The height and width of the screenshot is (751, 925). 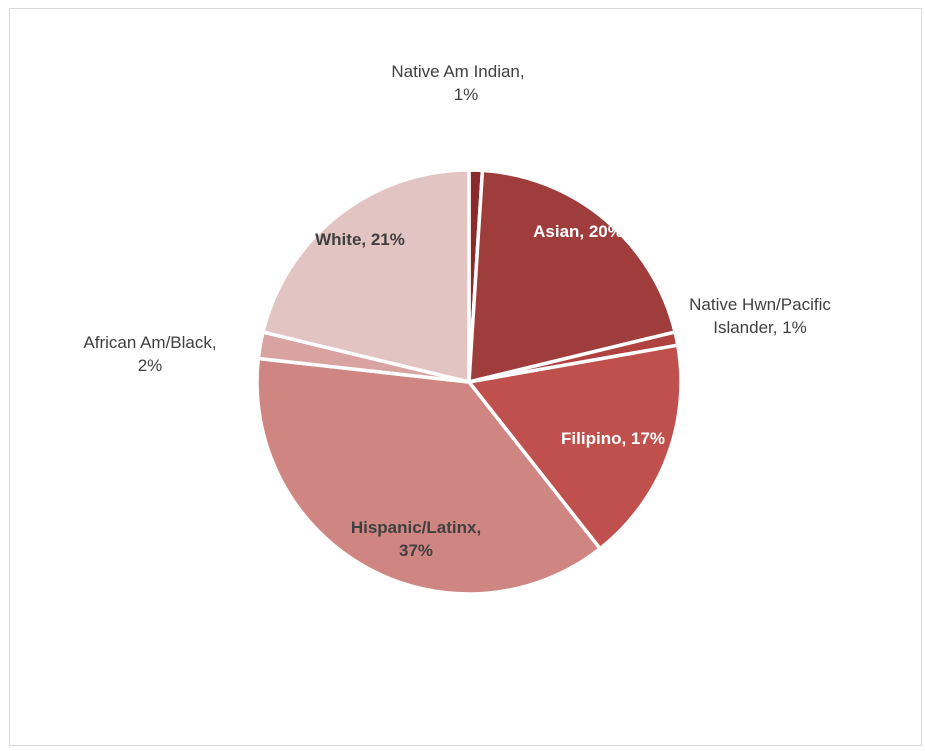 I want to click on pie-slice-hispanic-latinx, so click(x=428, y=476).